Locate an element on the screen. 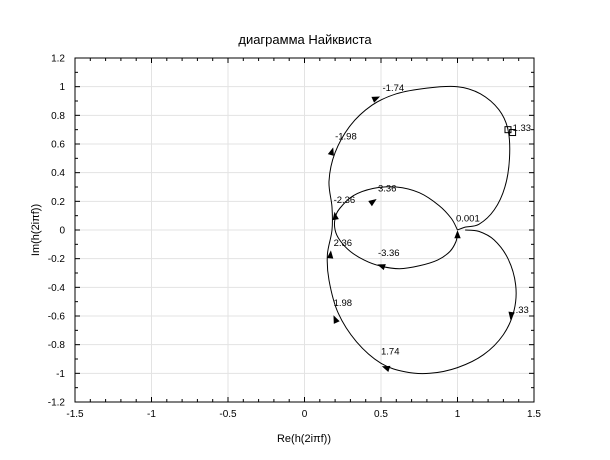 Image resolution: width=610 pixels, height=460 pixels. y-tick-label: -0.4 is located at coordinates (57, 288).